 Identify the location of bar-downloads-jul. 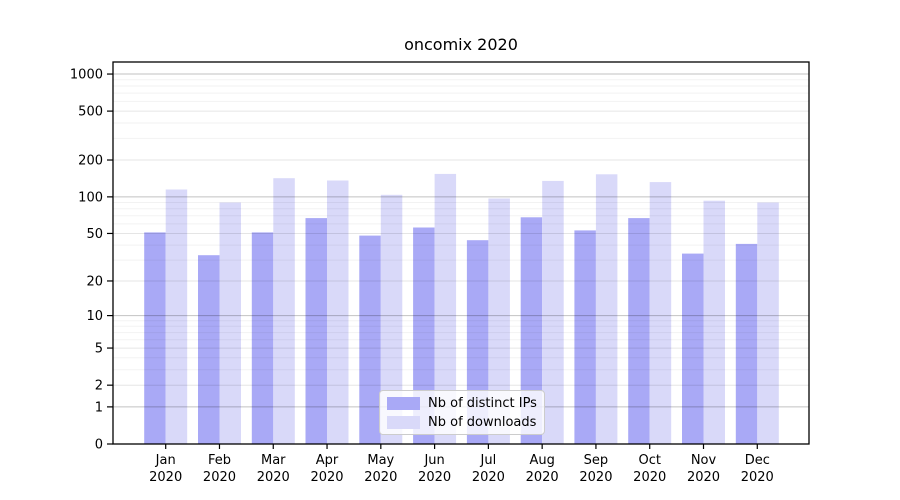
(499, 321).